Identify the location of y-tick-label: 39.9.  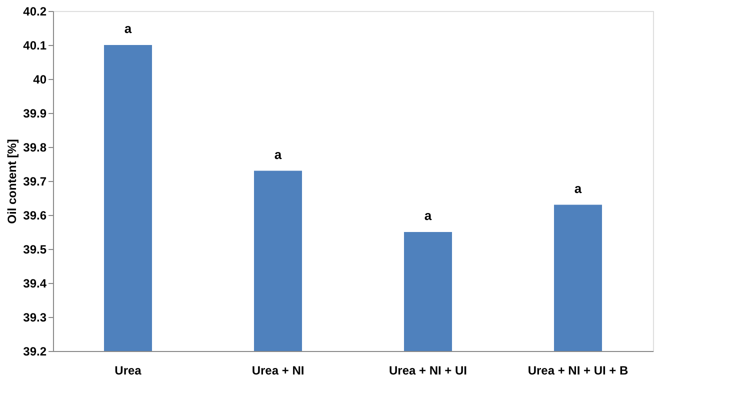
(35, 113).